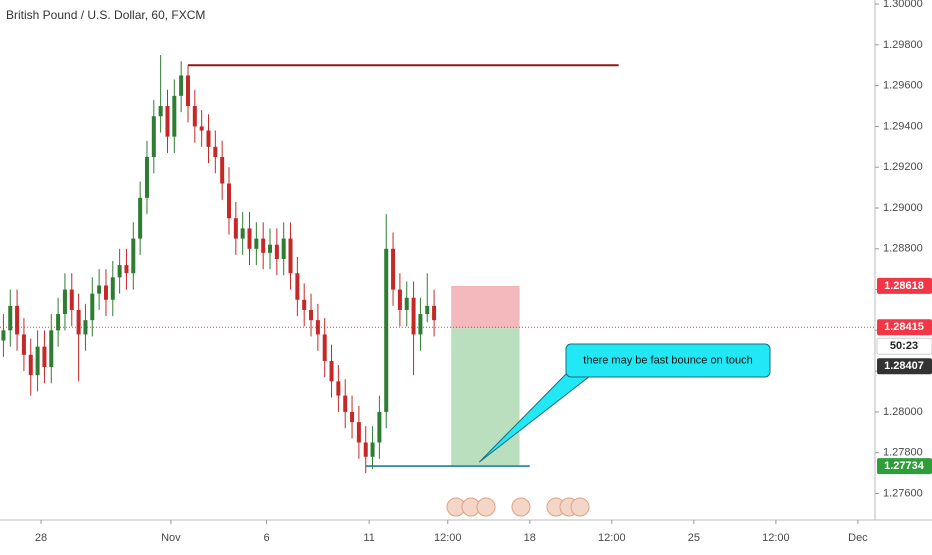 Image resolution: width=932 pixels, height=555 pixels. I want to click on bid-price-label: 1.28407, so click(904, 366).